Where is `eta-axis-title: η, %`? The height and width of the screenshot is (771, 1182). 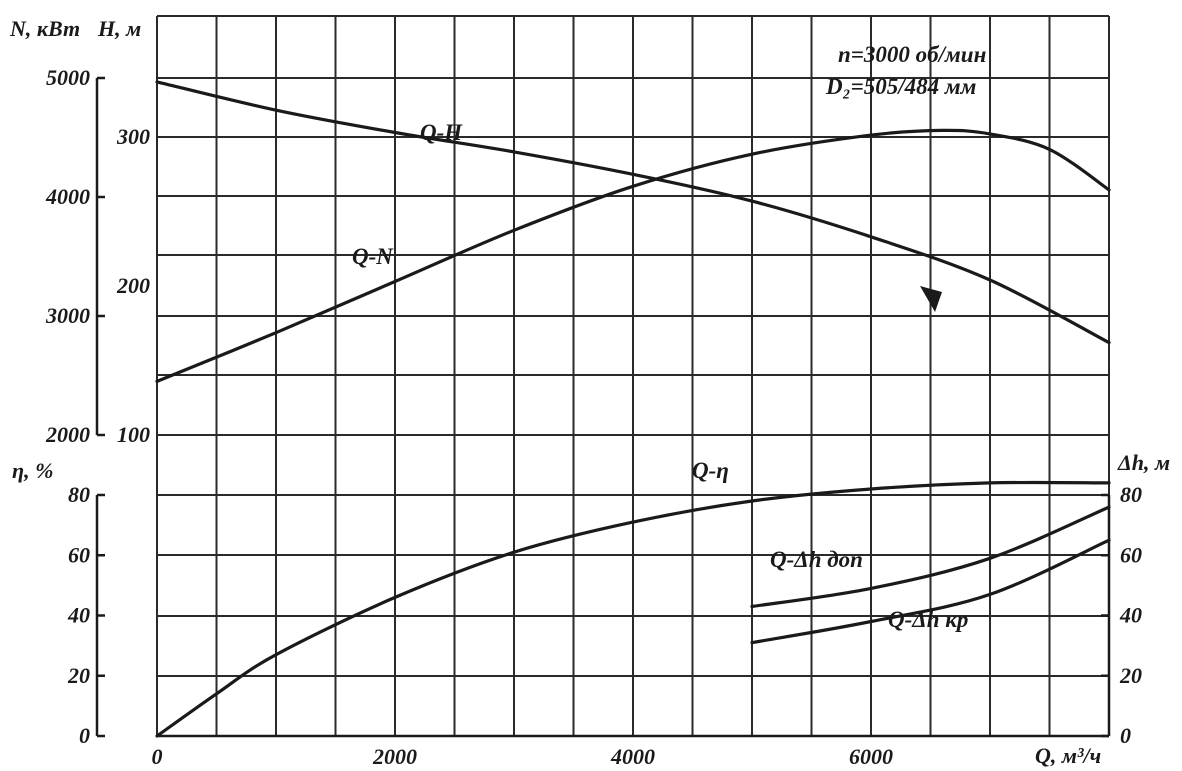 eta-axis-title: η, % is located at coordinates (32, 470).